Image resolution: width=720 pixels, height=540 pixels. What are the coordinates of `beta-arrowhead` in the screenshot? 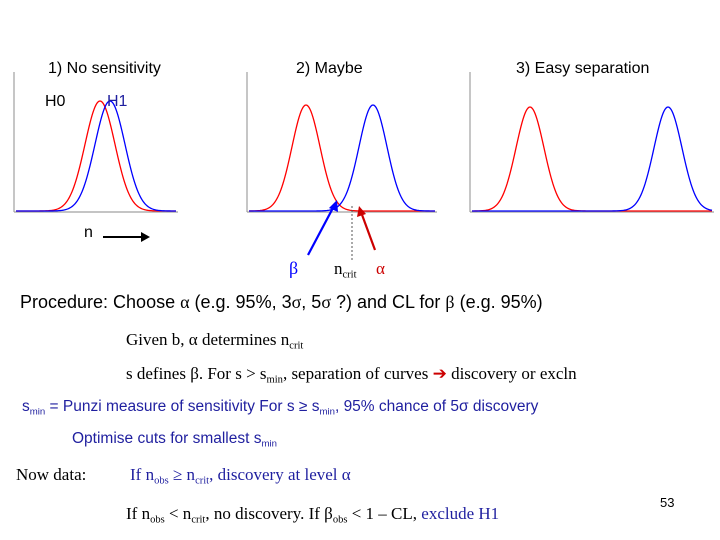 It's located at (333, 206).